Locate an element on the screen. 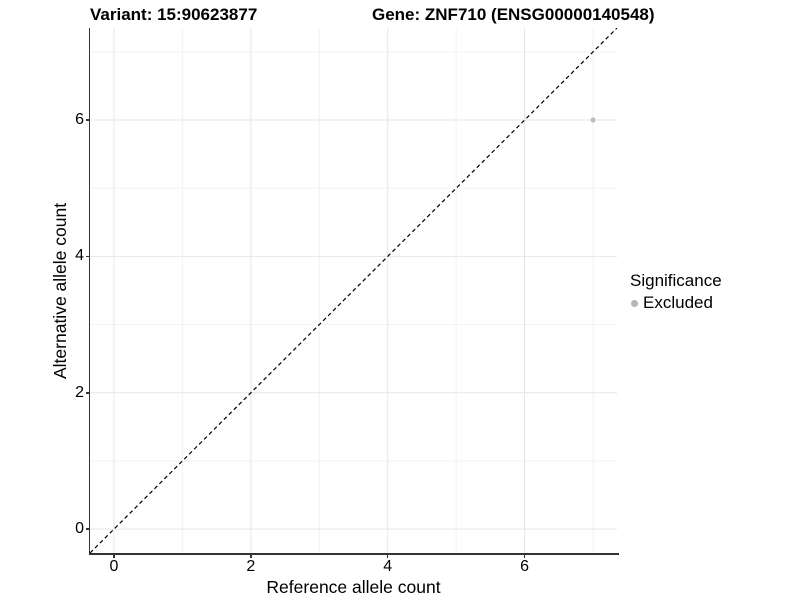 This screenshot has height=600, width=800. legend-item-label: Excluded is located at coordinates (678, 302).